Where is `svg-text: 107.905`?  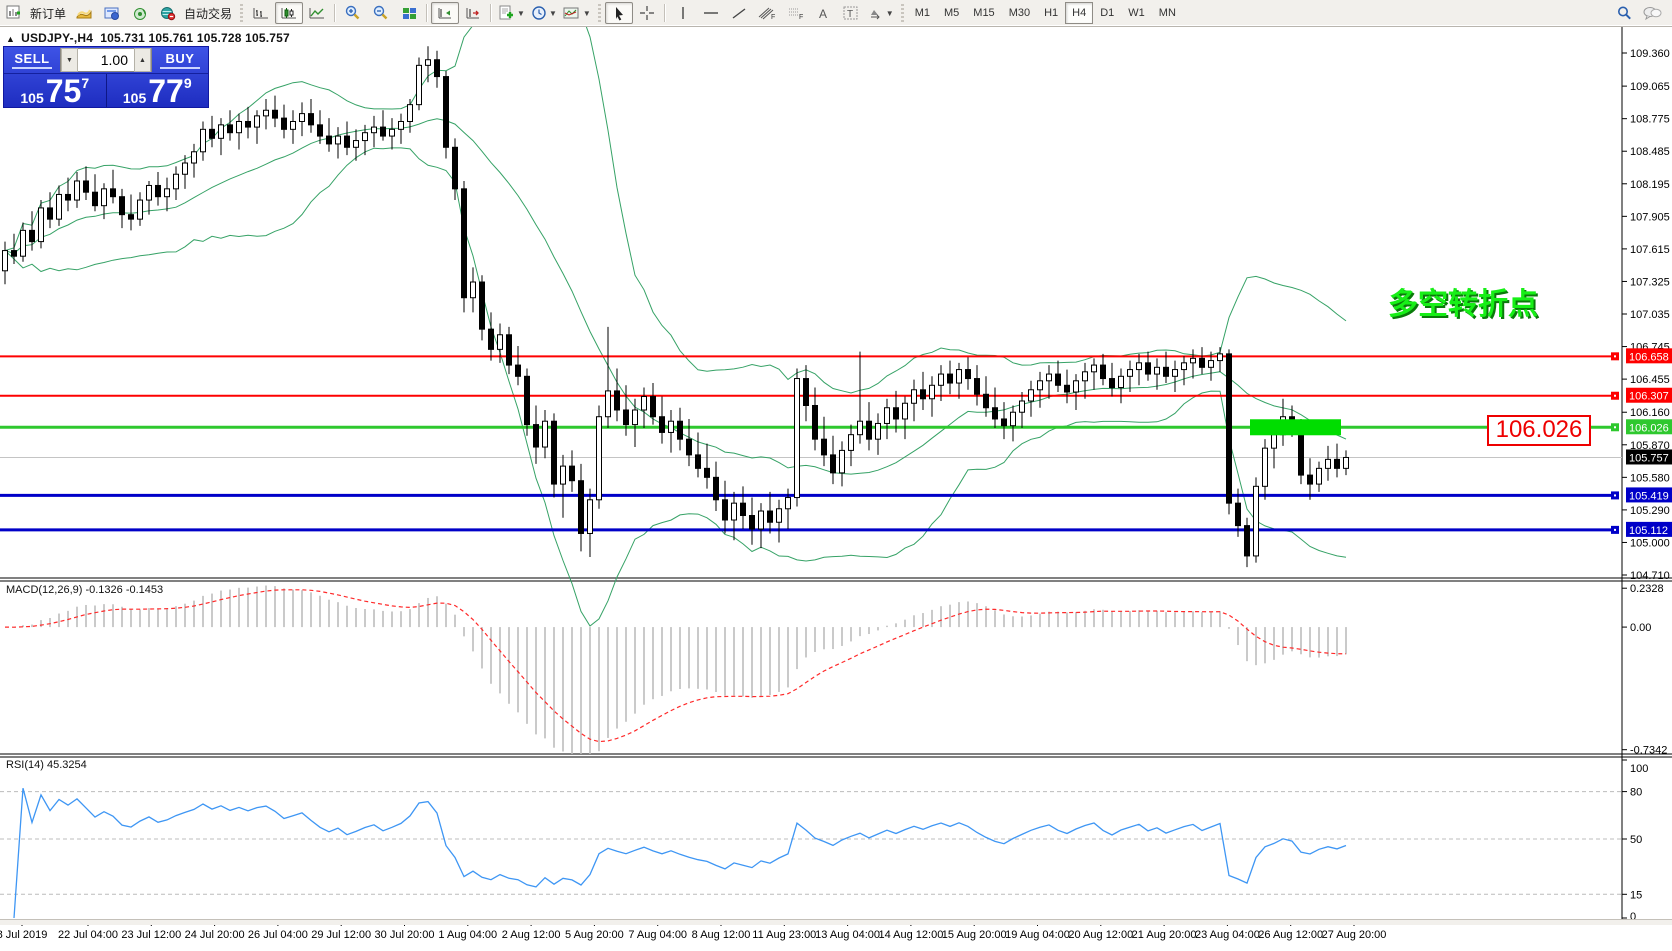
svg-text: 107.905 is located at coordinates (1650, 217).